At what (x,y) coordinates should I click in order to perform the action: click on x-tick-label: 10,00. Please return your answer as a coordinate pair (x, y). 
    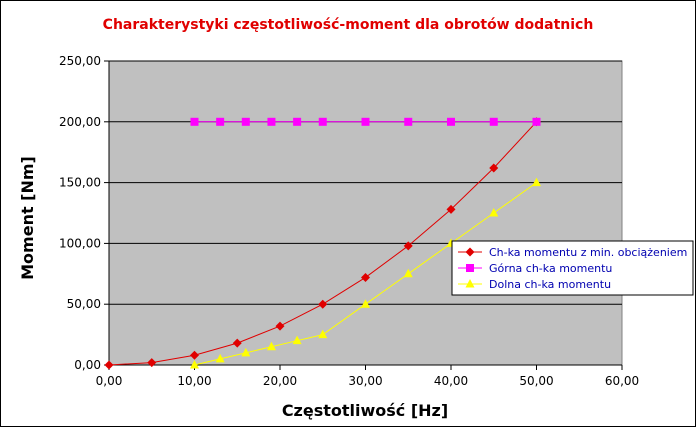
    Looking at the image, I should click on (194, 381).